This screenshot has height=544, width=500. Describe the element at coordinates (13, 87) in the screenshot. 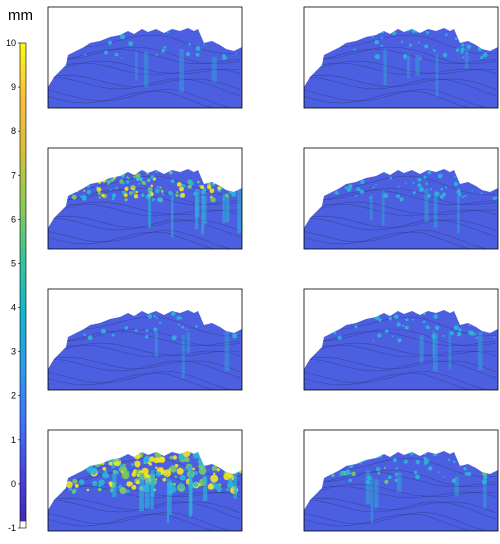

I see `colorbar-tick-label: 9` at that location.